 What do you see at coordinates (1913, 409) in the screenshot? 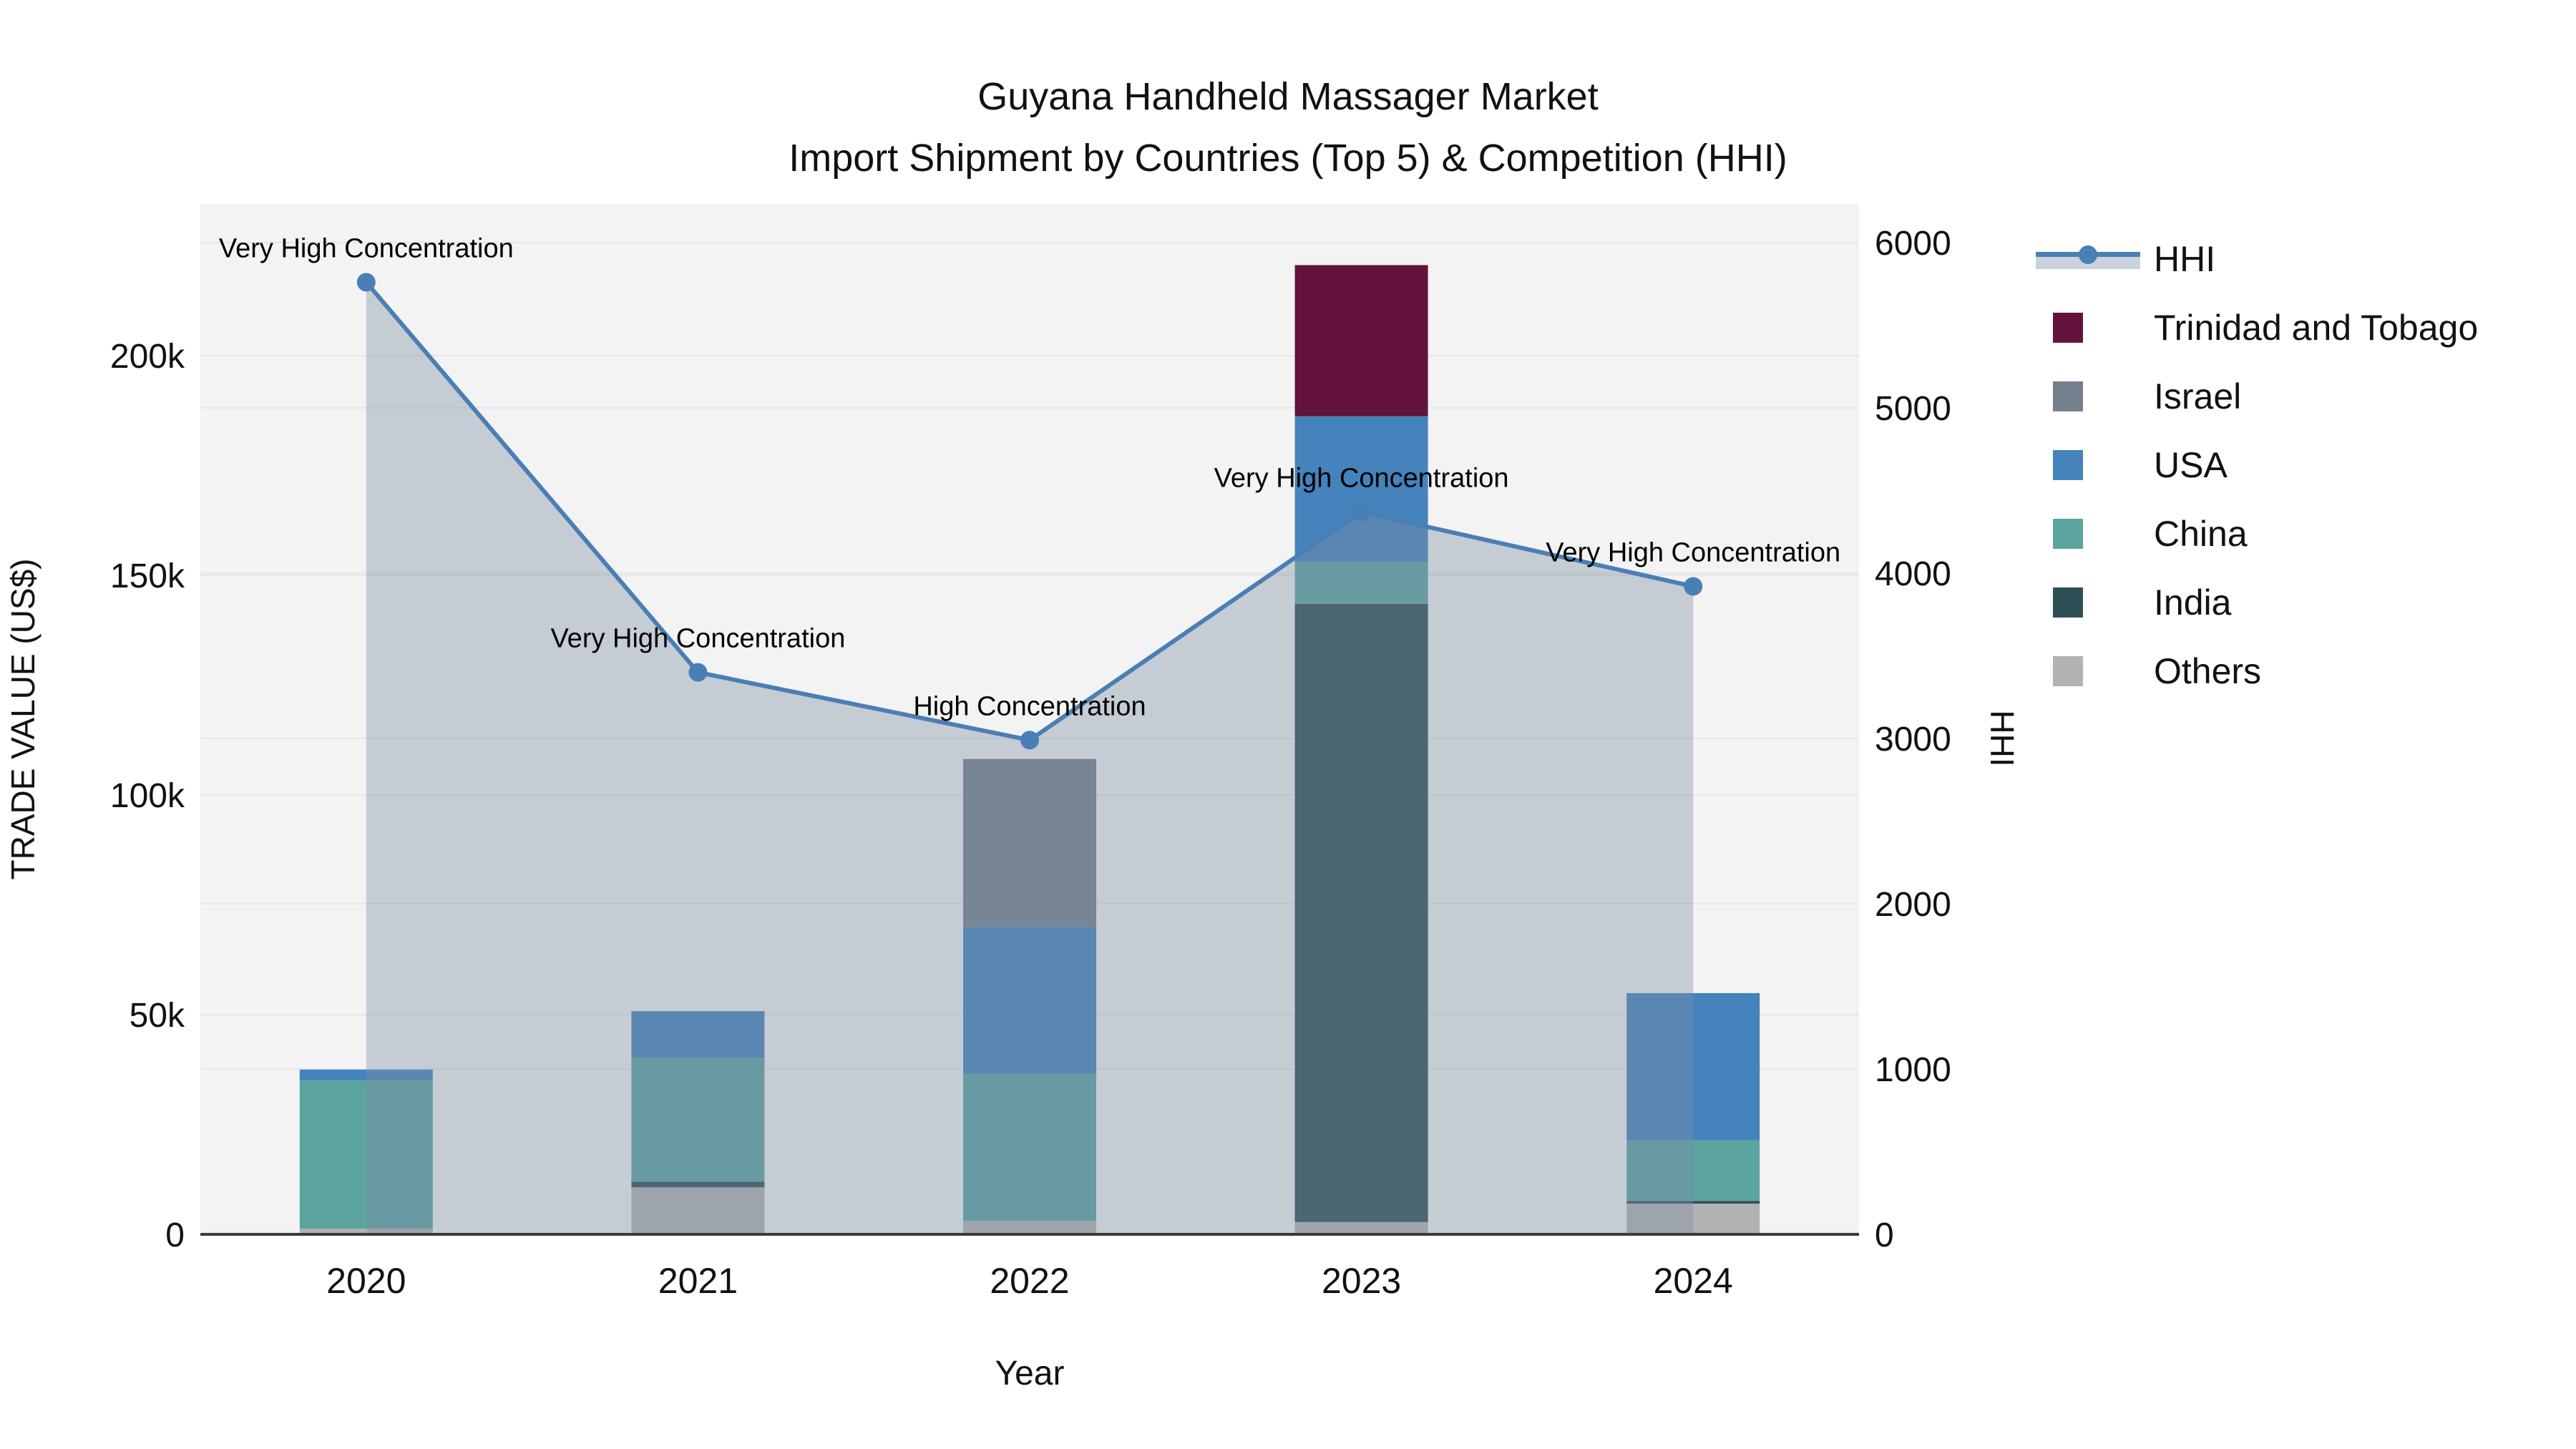
I see `y-right-tick-5000: 5000` at bounding box center [1913, 409].